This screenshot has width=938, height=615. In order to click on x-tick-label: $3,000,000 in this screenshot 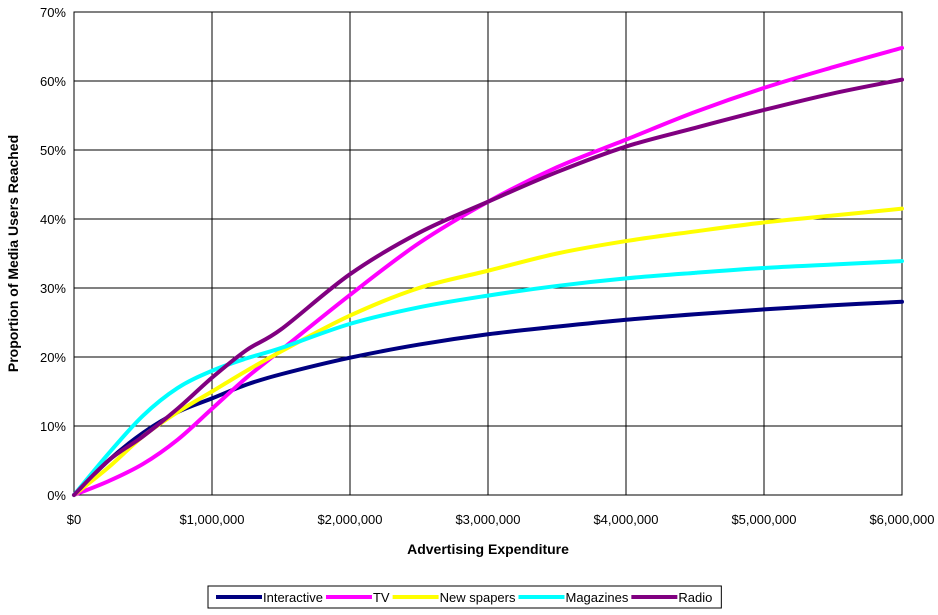, I will do `click(487, 519)`.